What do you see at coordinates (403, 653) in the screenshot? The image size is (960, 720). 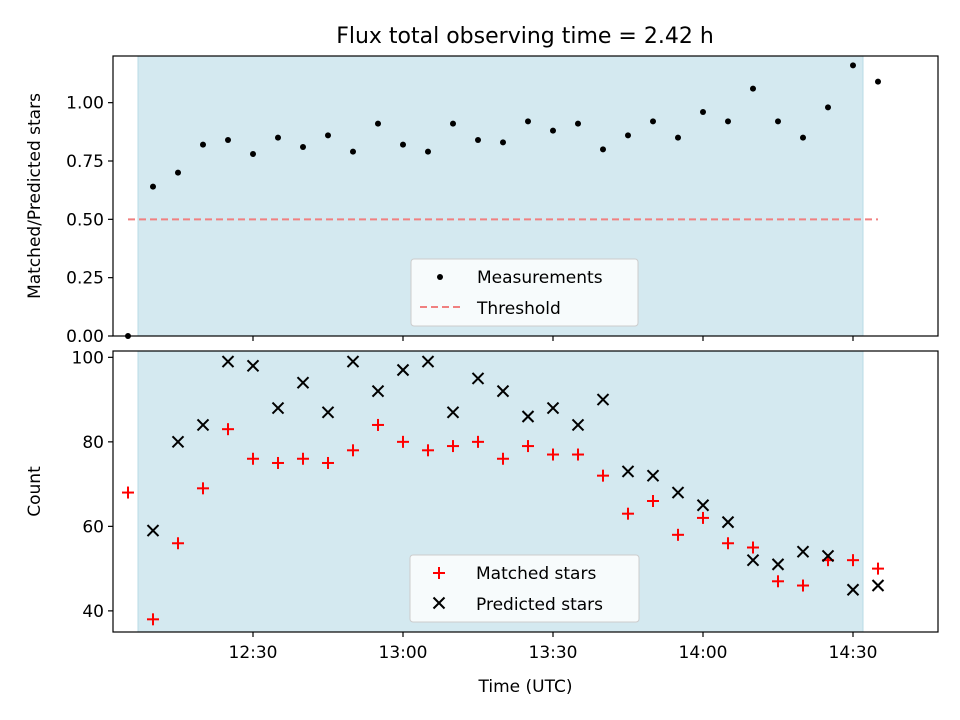 I see `x-tick-label: 13:00` at bounding box center [403, 653].